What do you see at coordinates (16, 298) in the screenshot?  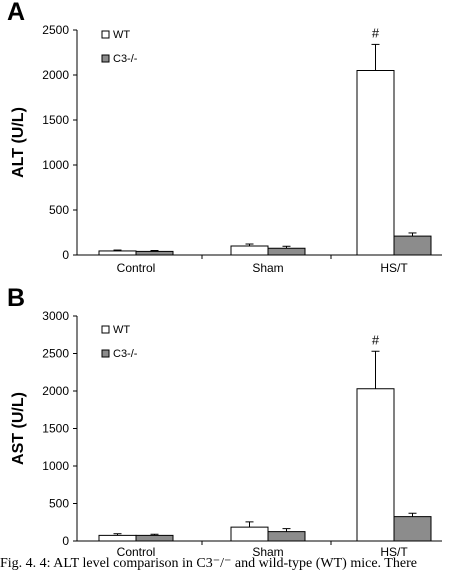 I see `panel-letter-b: B` at bounding box center [16, 298].